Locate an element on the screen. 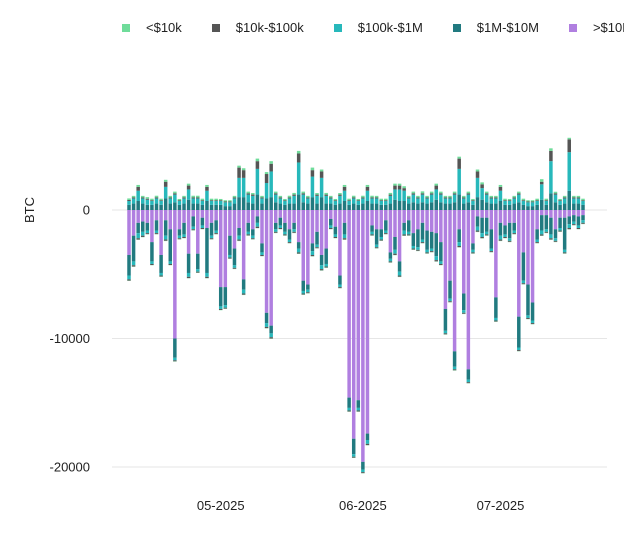  legend-label: $10k-$100k is located at coordinates (269, 27).